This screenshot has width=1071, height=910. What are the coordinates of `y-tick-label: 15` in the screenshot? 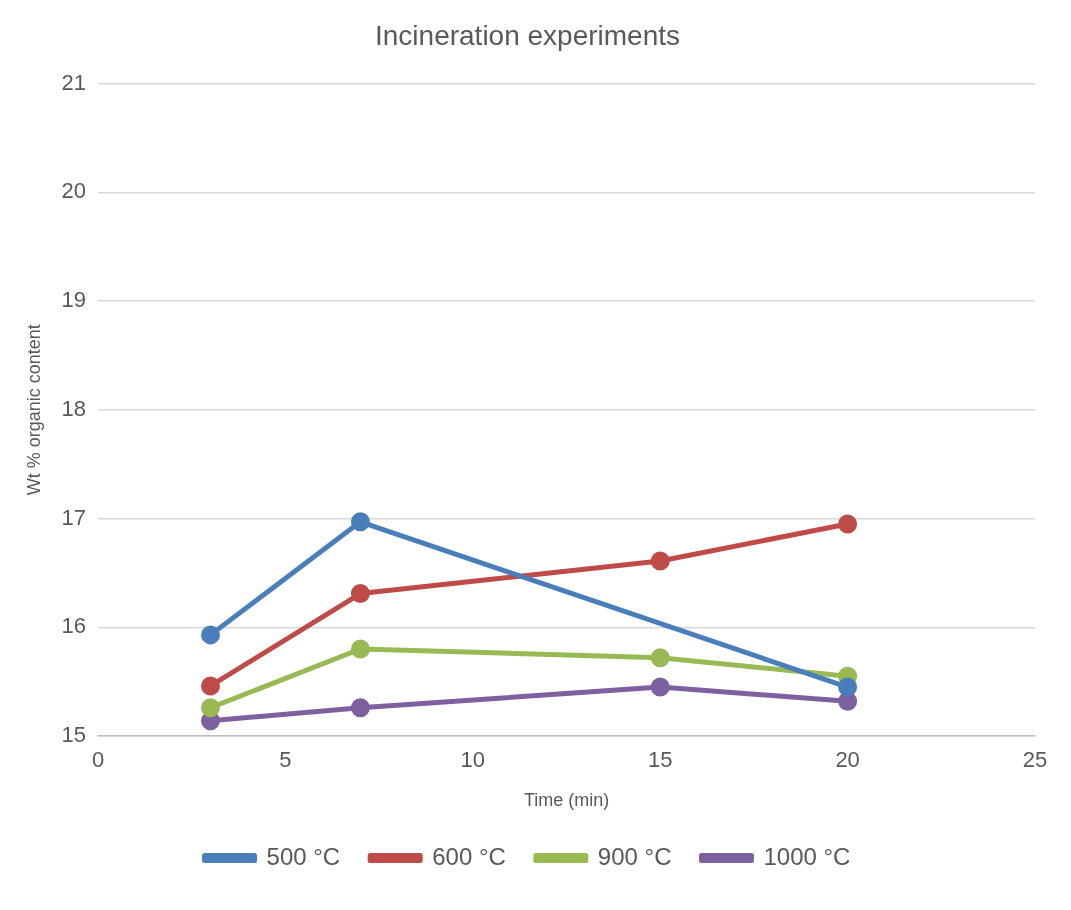 It's located at (74, 735).